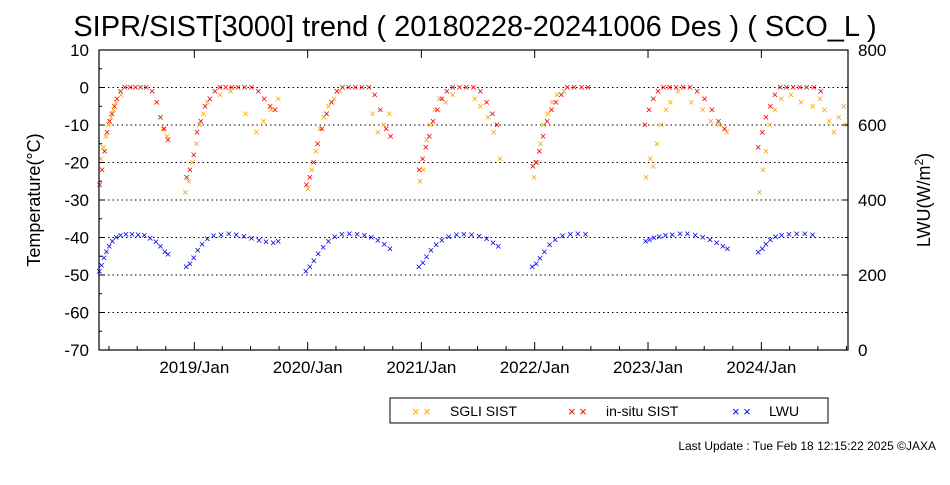 The image size is (950, 485). Describe the element at coordinates (79, 50) in the screenshot. I see `y-tick-label: 10` at that location.